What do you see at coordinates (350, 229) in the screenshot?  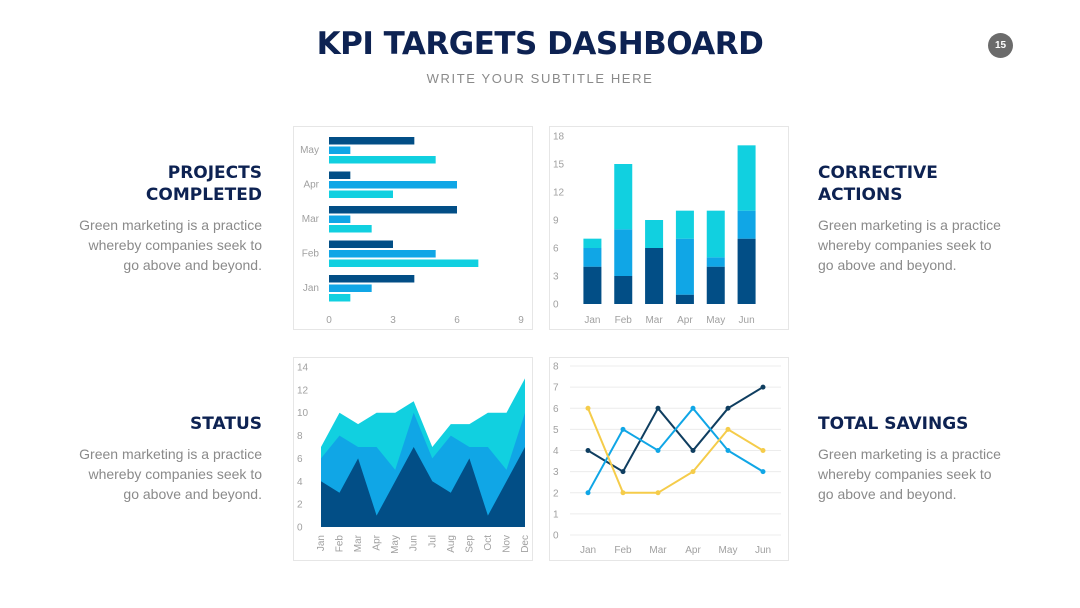 I see `bar-mar-s1` at bounding box center [350, 229].